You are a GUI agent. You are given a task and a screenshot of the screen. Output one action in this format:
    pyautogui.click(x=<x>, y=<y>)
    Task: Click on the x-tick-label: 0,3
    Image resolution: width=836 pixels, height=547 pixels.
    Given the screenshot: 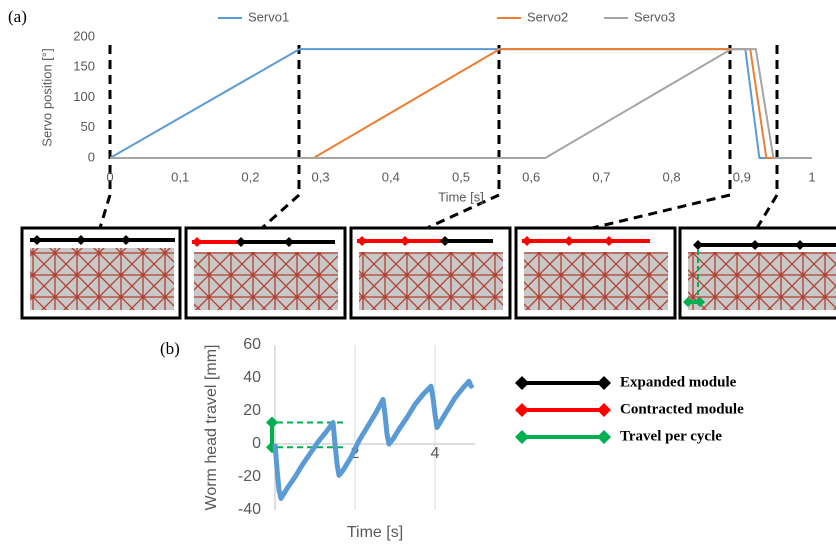 What is the action you would take?
    pyautogui.click(x=321, y=176)
    